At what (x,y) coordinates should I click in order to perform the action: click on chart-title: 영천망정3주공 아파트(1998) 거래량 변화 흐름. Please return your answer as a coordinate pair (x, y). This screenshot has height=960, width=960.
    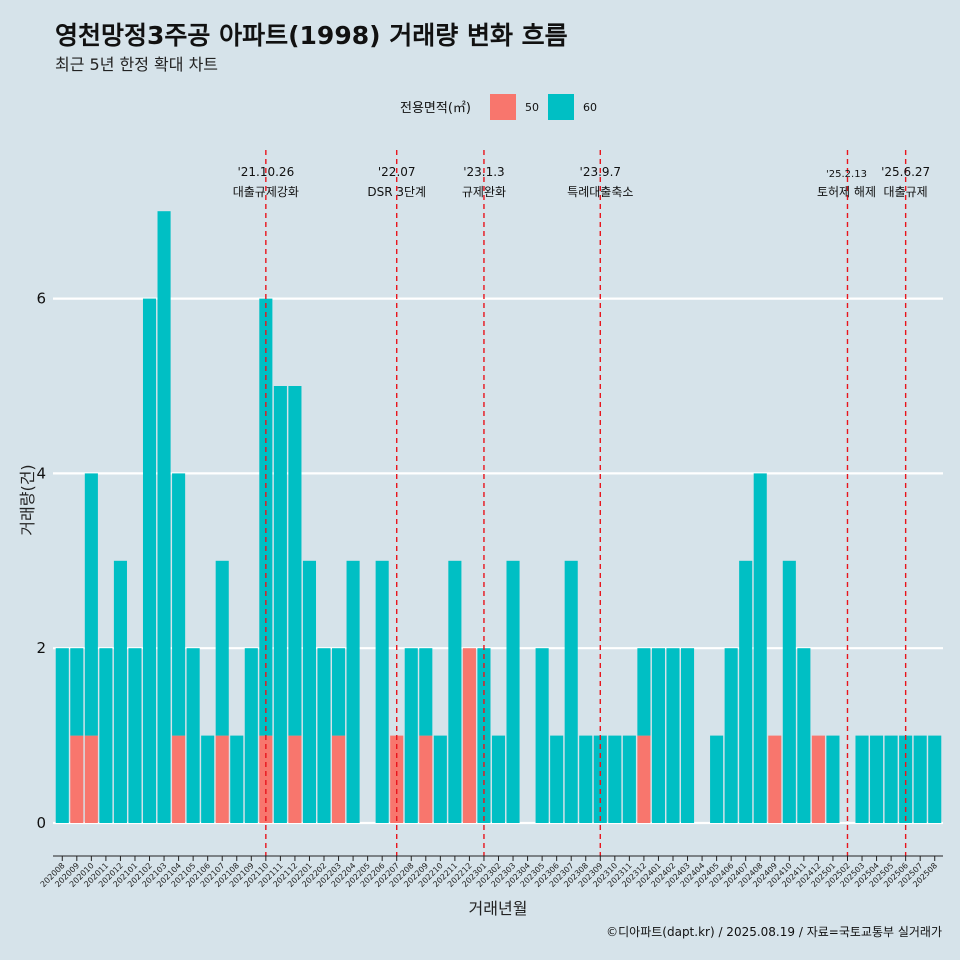
    Looking at the image, I should click on (311, 35).